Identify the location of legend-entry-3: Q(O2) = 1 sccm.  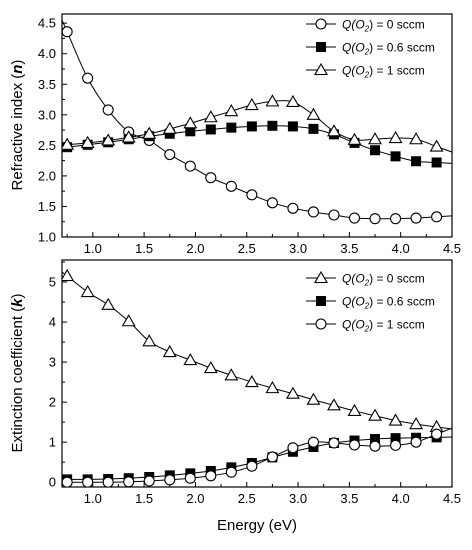
(365, 71).